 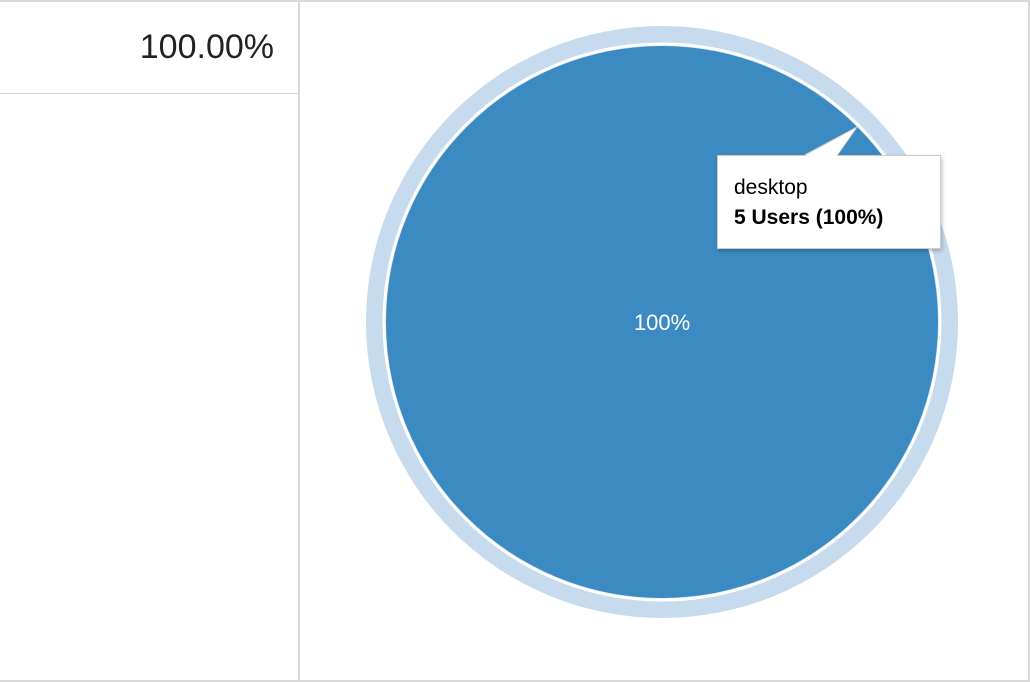 What do you see at coordinates (829, 143) in the screenshot?
I see `tooltip-pointer-cover` at bounding box center [829, 143].